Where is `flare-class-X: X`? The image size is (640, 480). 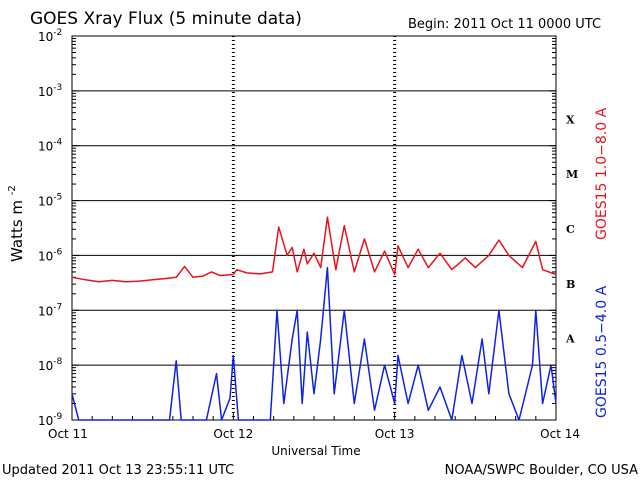
flare-class-X: X is located at coordinates (570, 119).